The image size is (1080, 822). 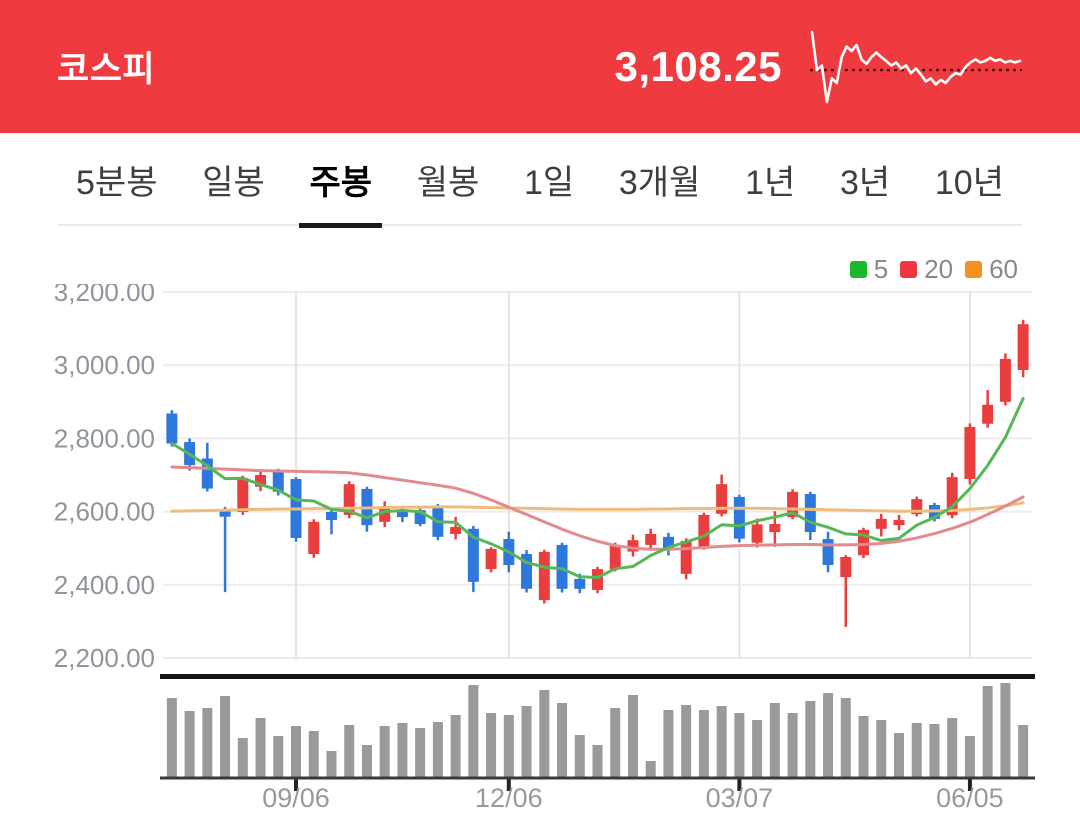 I want to click on ma5-label: 5, so click(x=881, y=268).